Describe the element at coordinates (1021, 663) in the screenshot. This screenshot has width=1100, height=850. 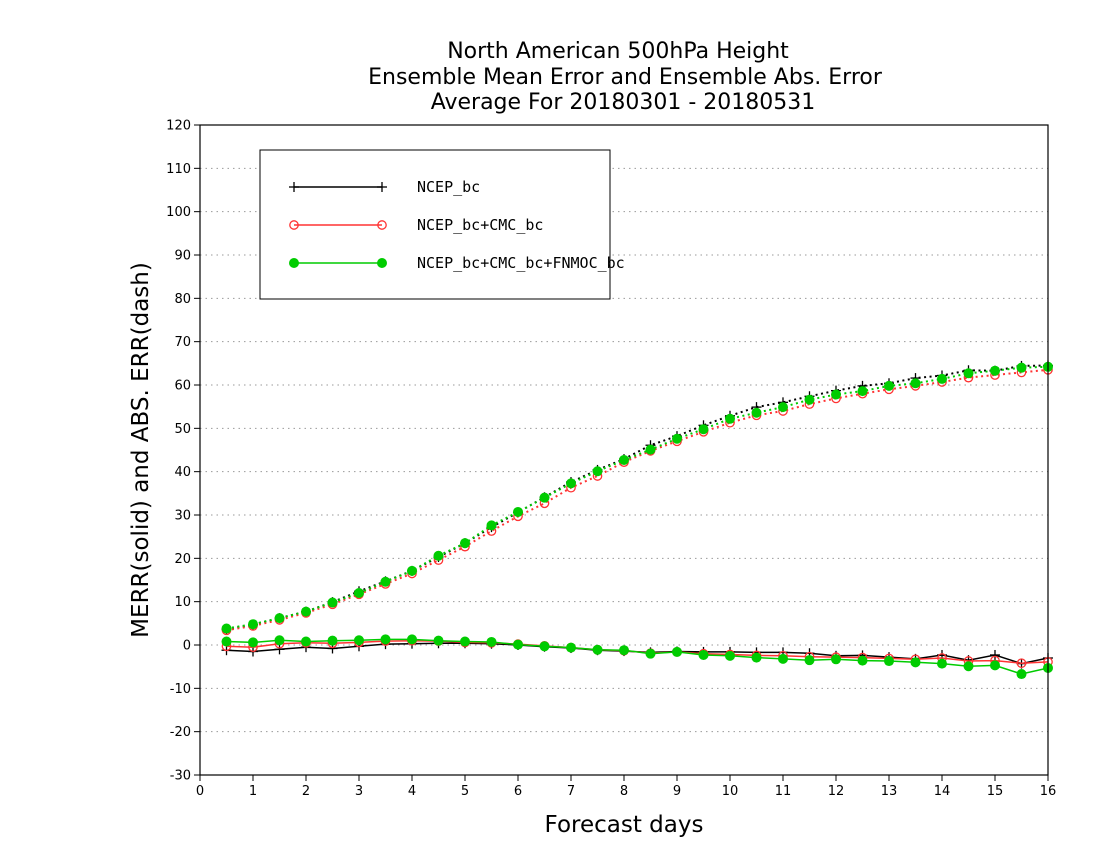
I see `series-2-merr-point` at that location.